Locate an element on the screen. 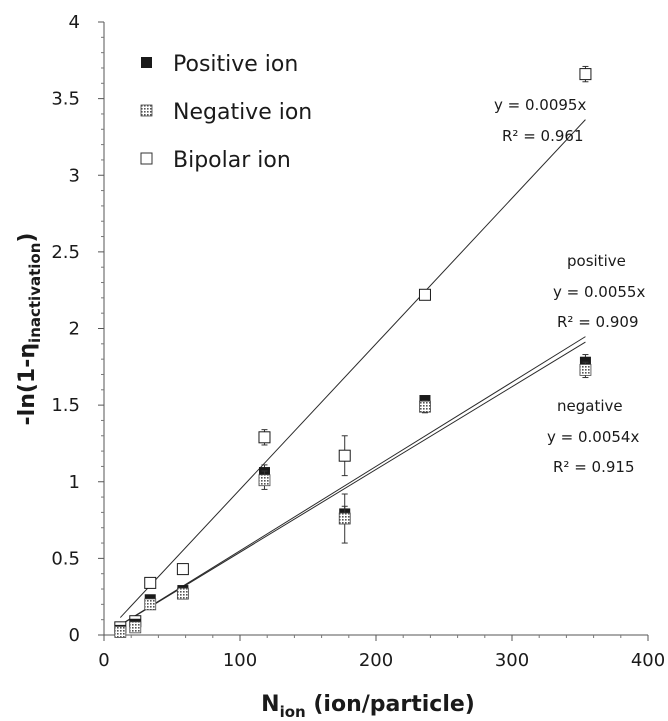 The image size is (668, 721). y-axis-label: -ln(1-ηinactivation) is located at coordinates (29, 329).